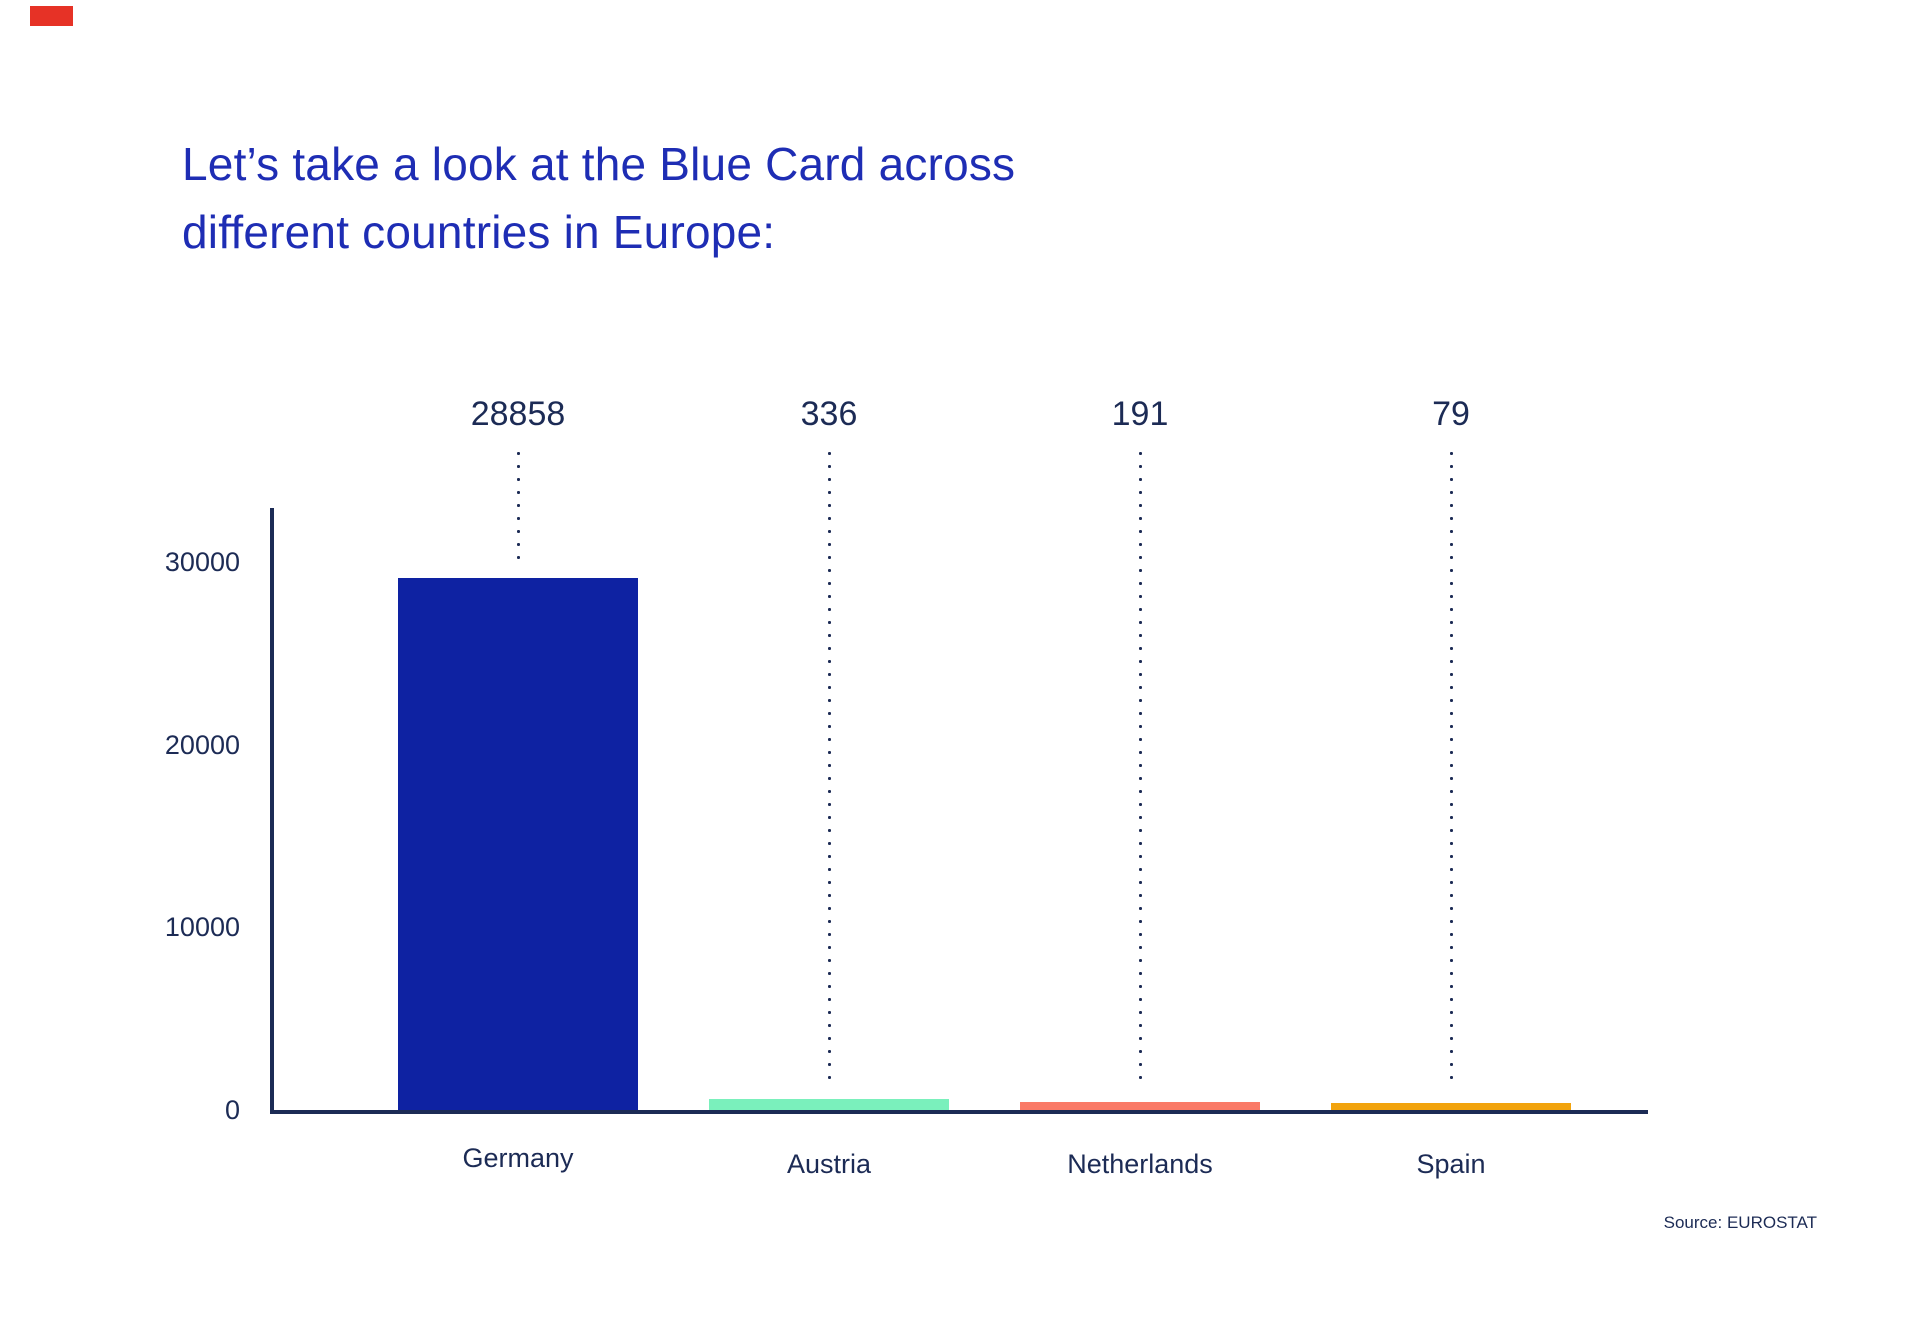 The image size is (1920, 1317). I want to click on bar-germany, so click(518, 844).